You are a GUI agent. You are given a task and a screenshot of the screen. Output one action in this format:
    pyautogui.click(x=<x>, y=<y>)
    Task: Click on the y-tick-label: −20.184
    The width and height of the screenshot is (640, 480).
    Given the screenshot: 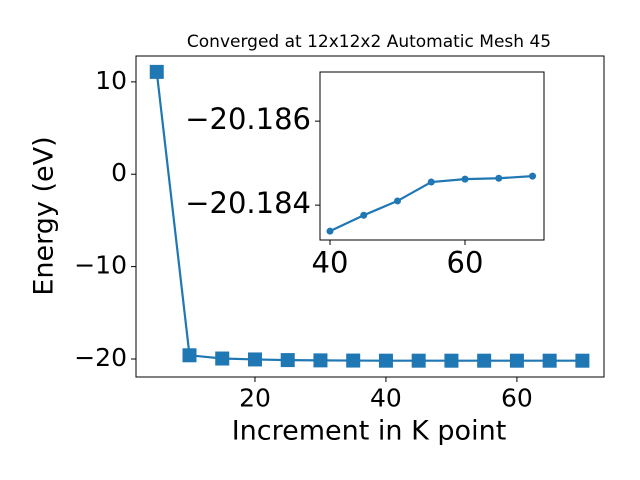 What is the action you would take?
    pyautogui.click(x=248, y=203)
    